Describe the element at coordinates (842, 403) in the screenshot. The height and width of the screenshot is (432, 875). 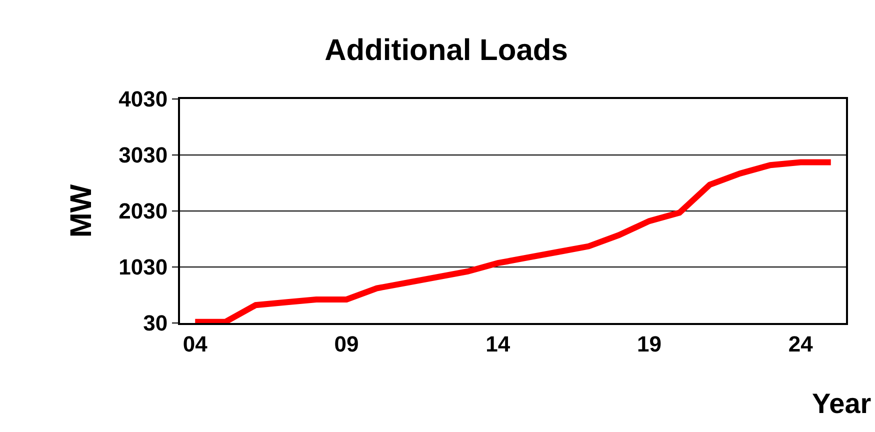
I see `x-axis-title: Year` at that location.